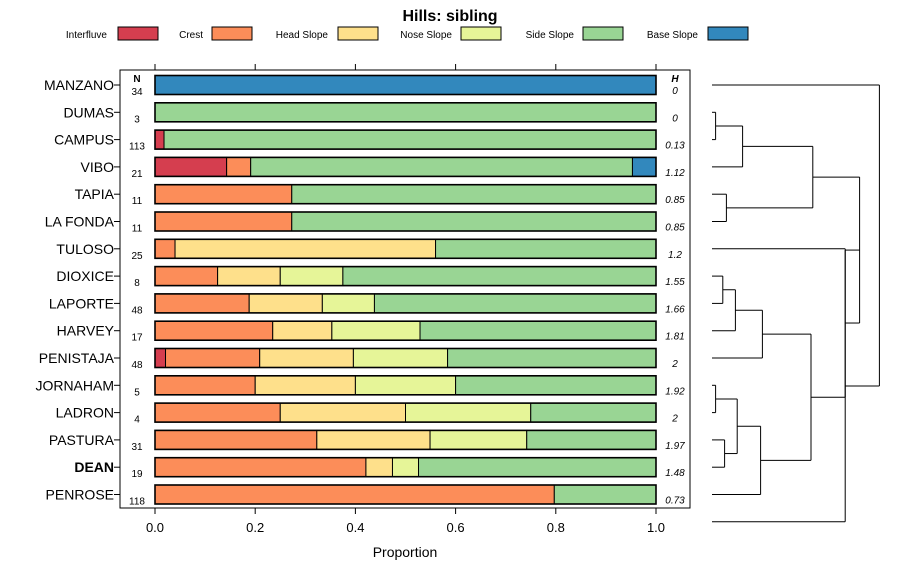 This screenshot has height=580, width=900. Describe the element at coordinates (137, 229) in the screenshot. I see `row-n-count: 11` at that location.